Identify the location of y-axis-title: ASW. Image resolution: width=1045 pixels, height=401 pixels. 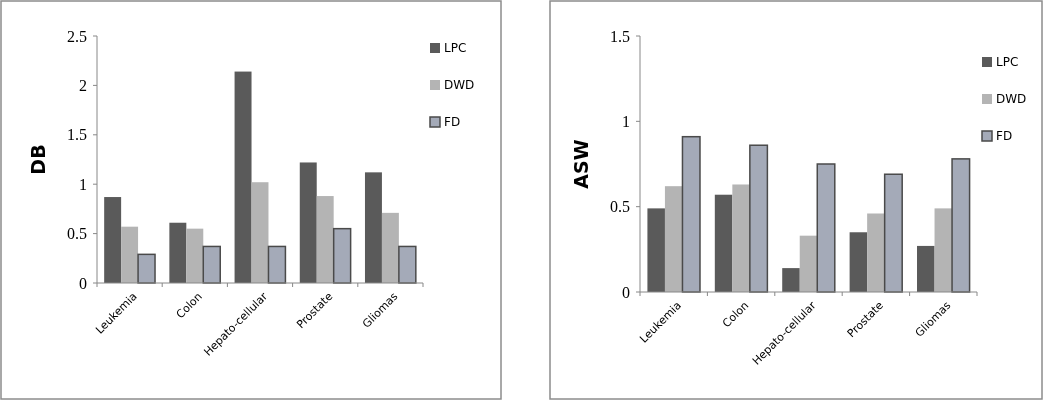
(581, 164).